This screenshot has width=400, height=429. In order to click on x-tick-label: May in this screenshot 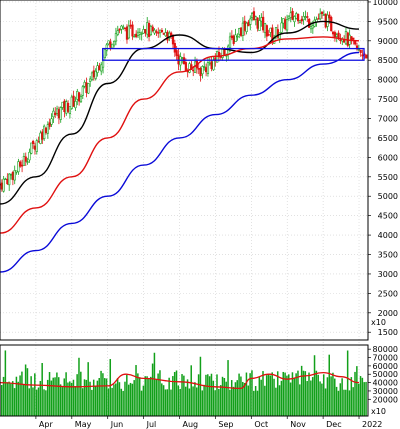, I will do `click(83, 424)`.